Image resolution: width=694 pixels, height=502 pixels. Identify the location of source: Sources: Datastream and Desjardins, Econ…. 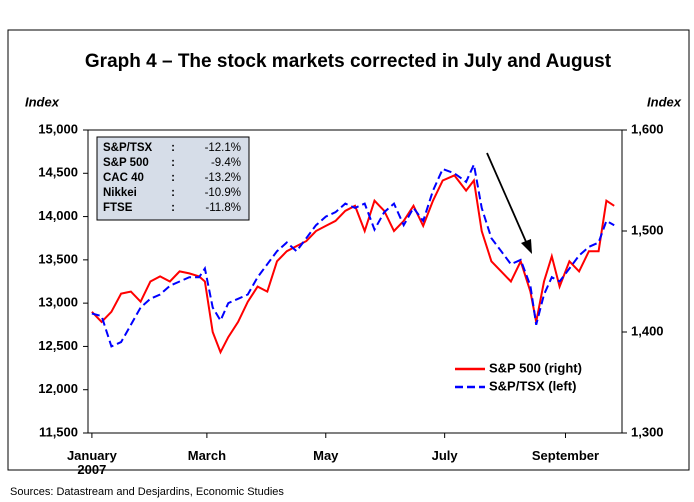
(147, 492).